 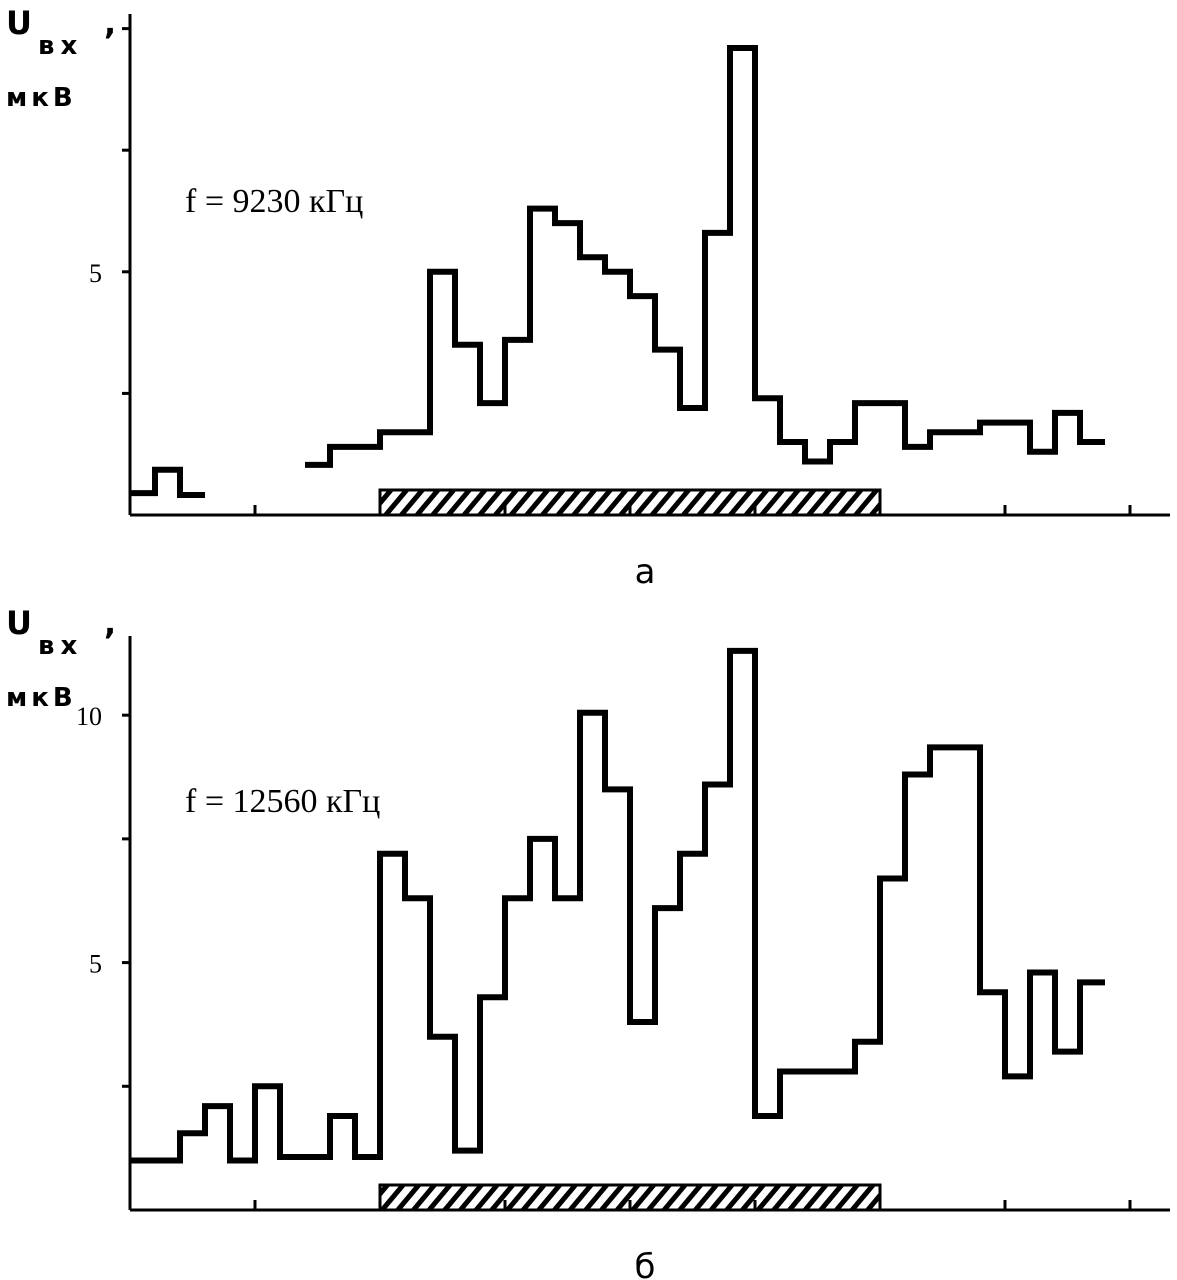 I want to click on step-line, so click(x=167, y=482).